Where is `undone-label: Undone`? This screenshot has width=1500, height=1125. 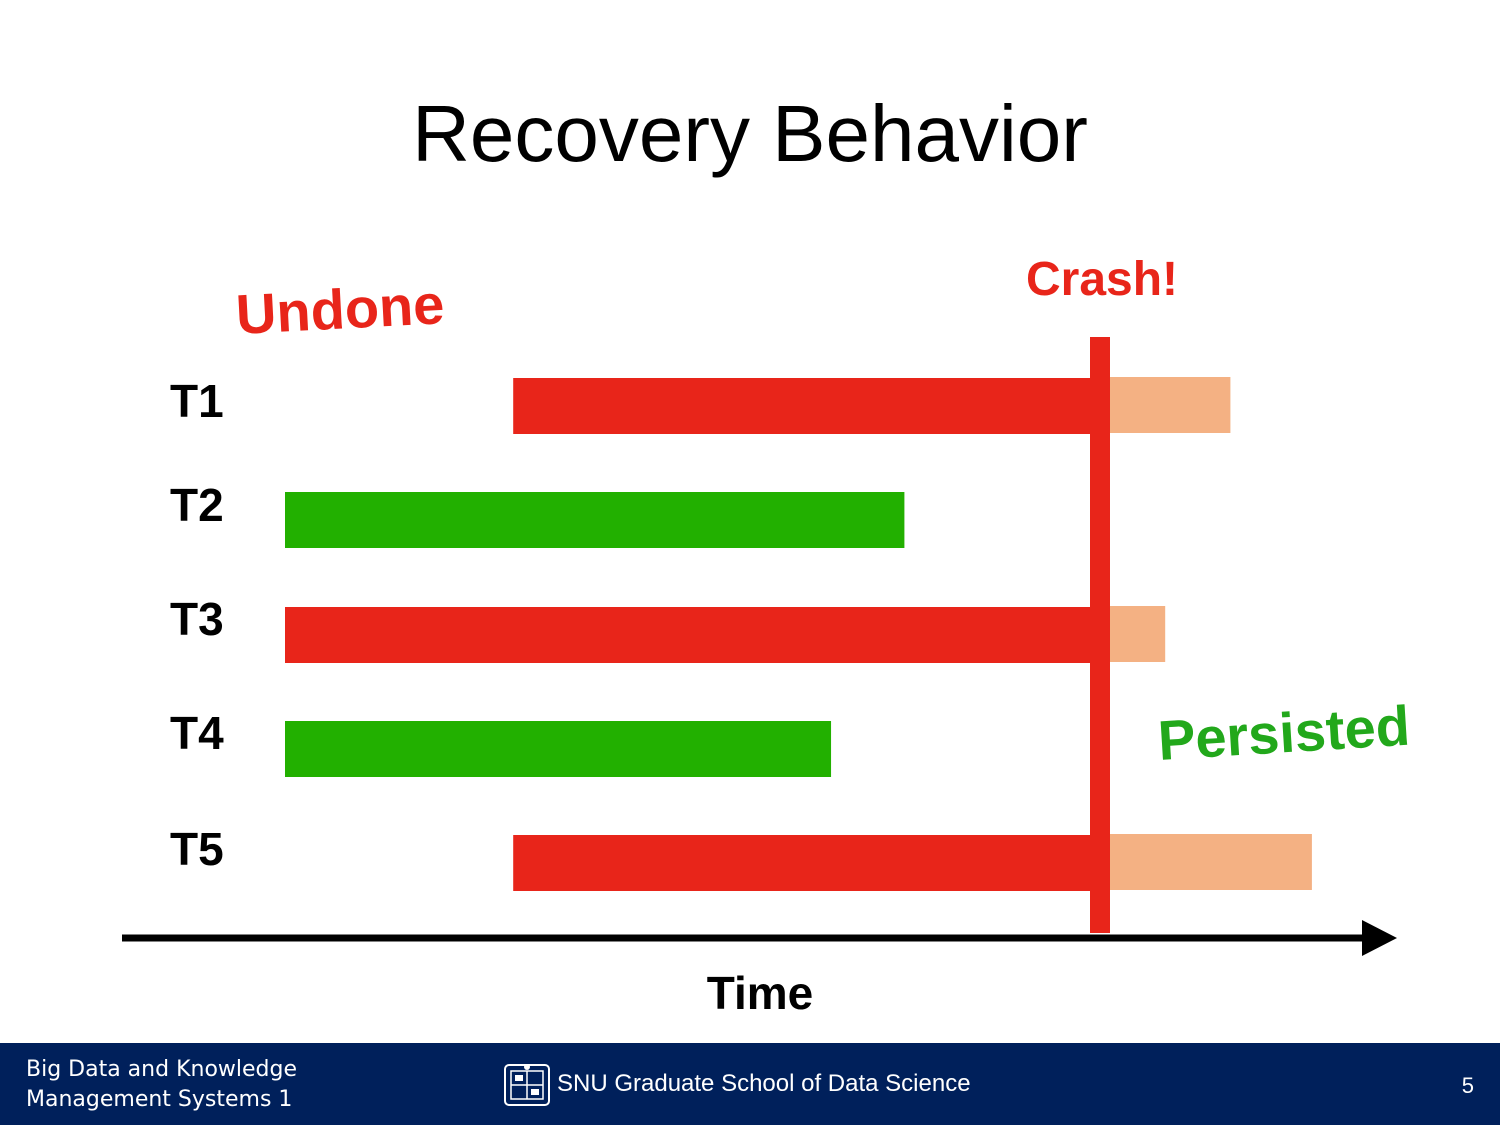
undone-label: Undone is located at coordinates (340, 309).